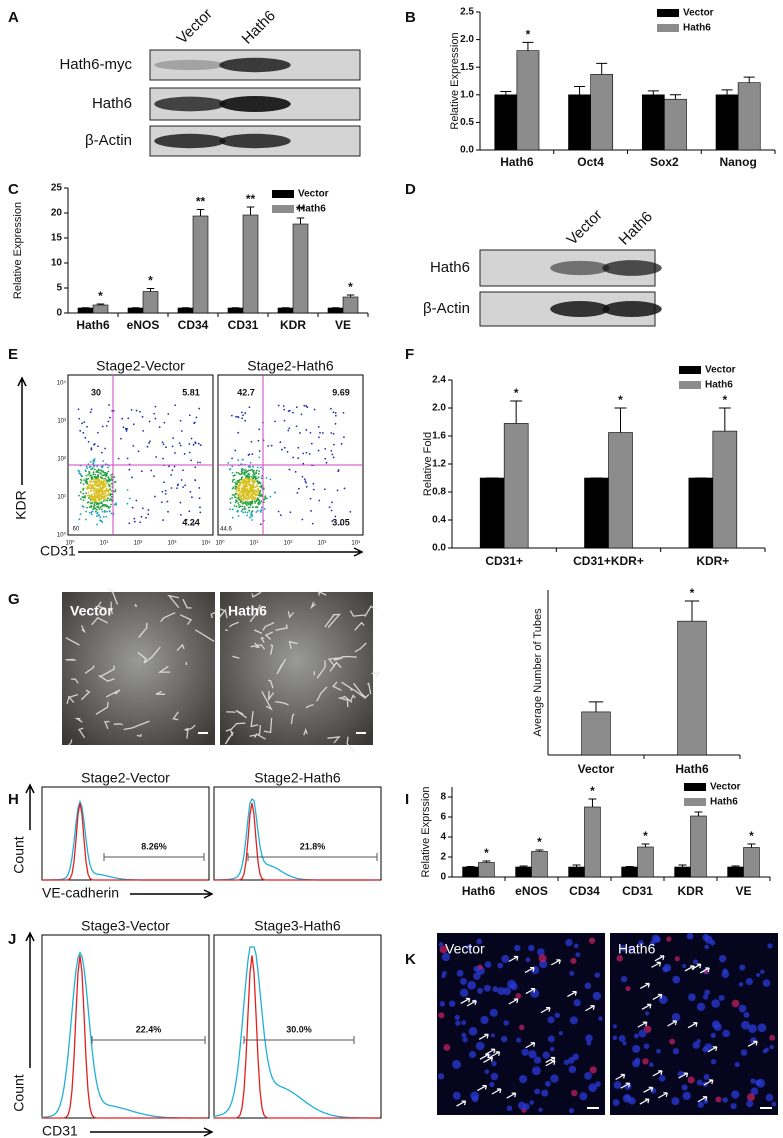 This screenshot has height=1138, width=783. Describe the element at coordinates (254, 544) in the screenshot. I see `axis-tick-label: 10¹` at that location.